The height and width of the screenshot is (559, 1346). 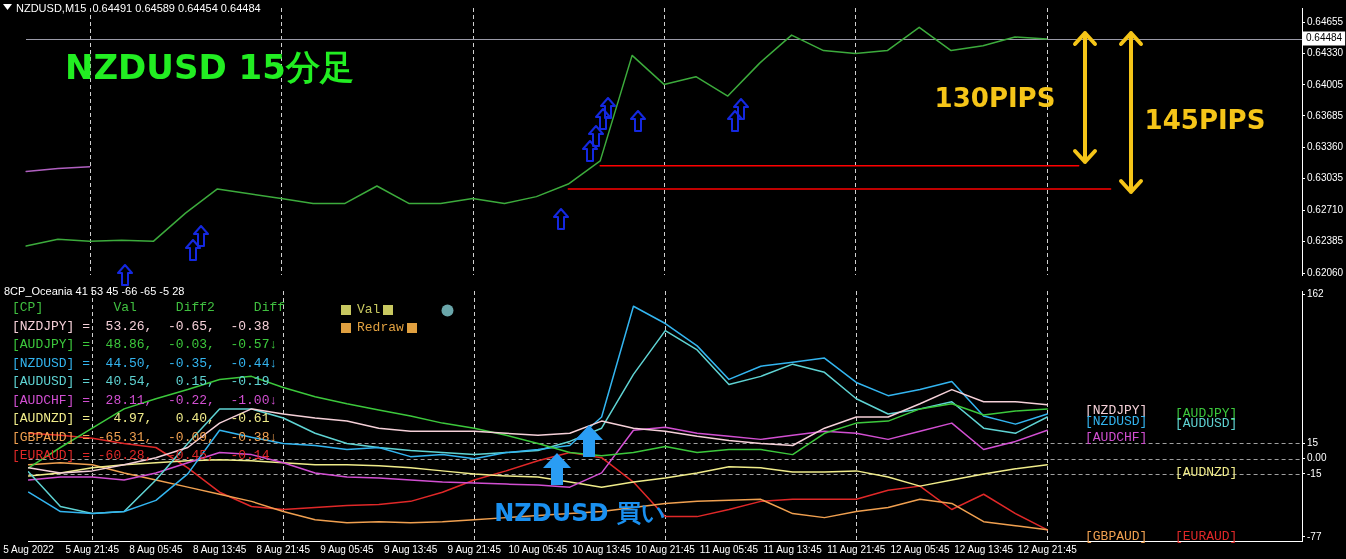 What do you see at coordinates (856, 549) in the screenshot?
I see `x-tick-label: 11 Aug 21:45` at bounding box center [856, 549].